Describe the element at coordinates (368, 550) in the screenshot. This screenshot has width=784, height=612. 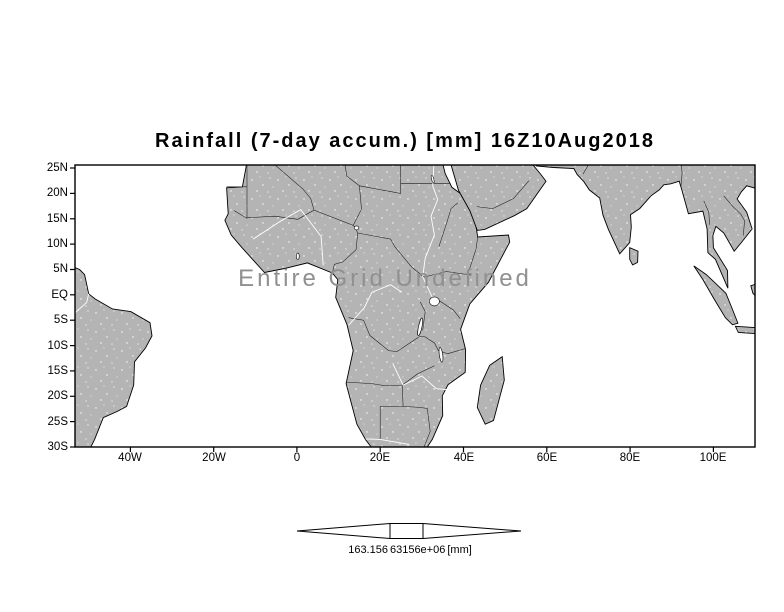
I see `colorbar-label-left: 163.156` at that location.